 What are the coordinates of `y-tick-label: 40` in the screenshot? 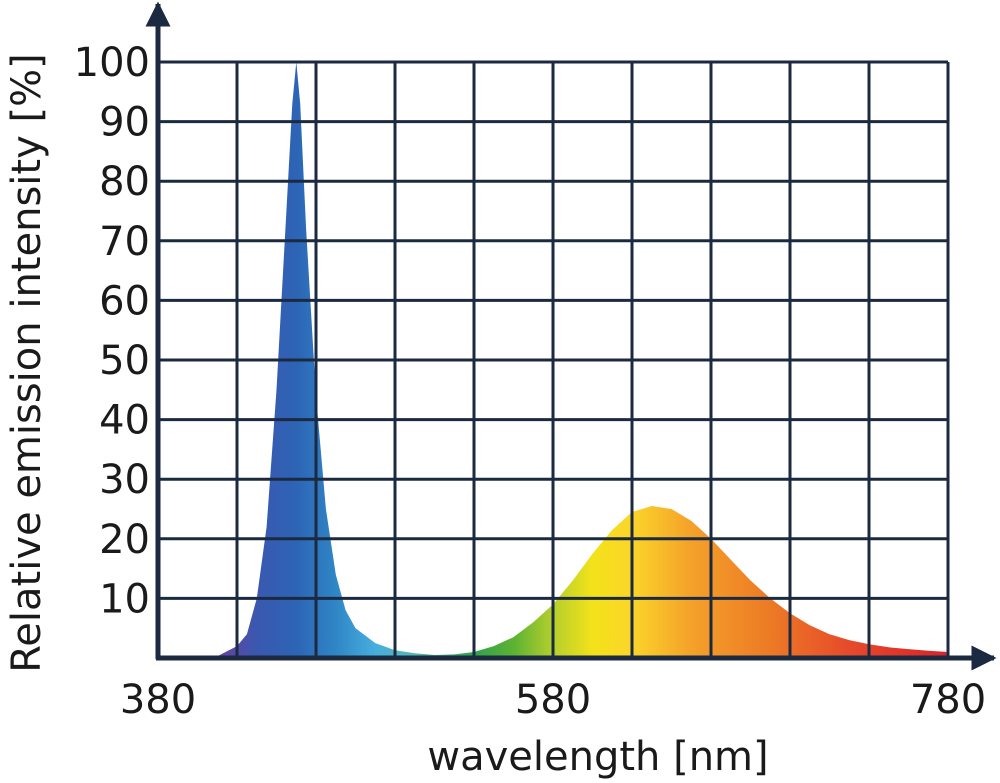 It's located at (124, 421).